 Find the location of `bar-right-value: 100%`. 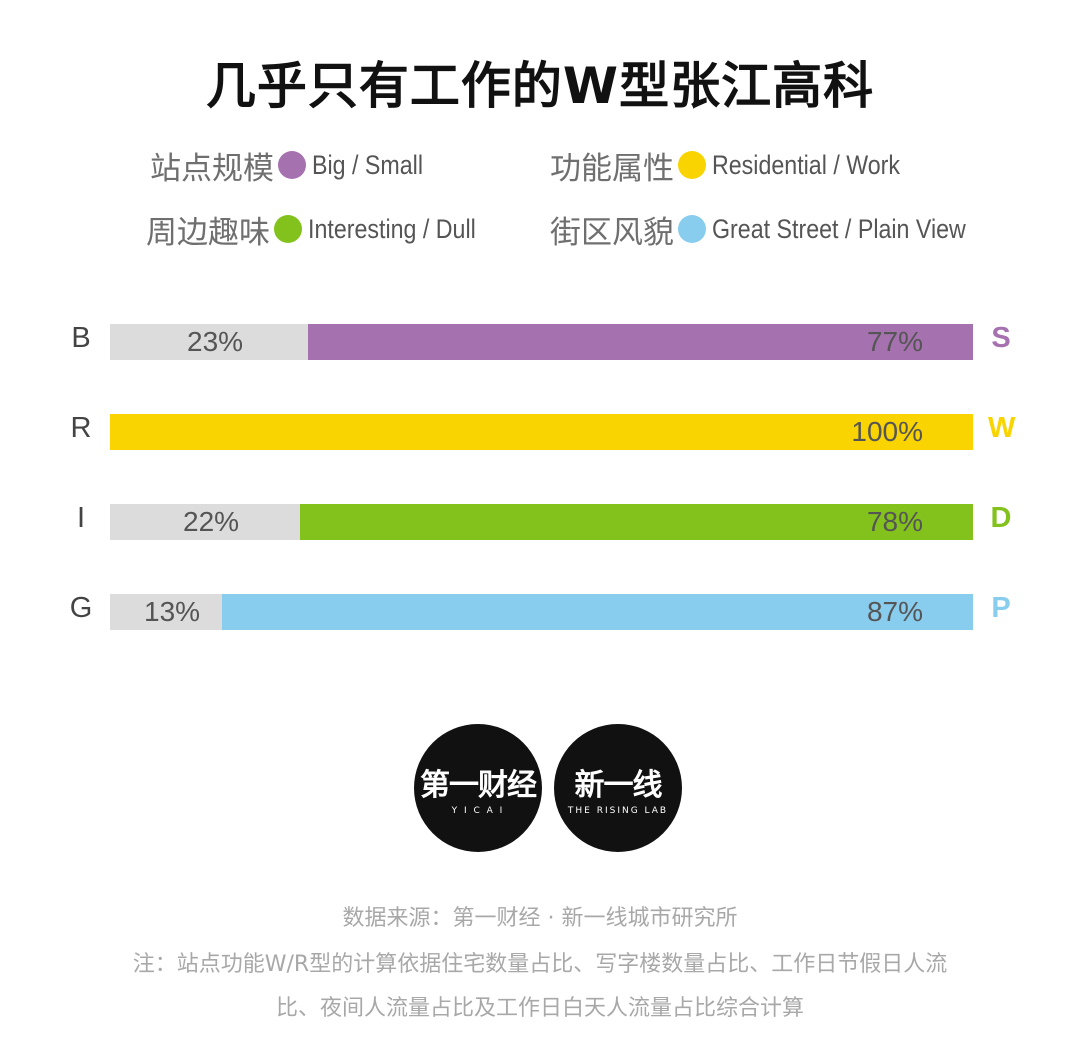

bar-right-value: 100% is located at coordinates (887, 431).